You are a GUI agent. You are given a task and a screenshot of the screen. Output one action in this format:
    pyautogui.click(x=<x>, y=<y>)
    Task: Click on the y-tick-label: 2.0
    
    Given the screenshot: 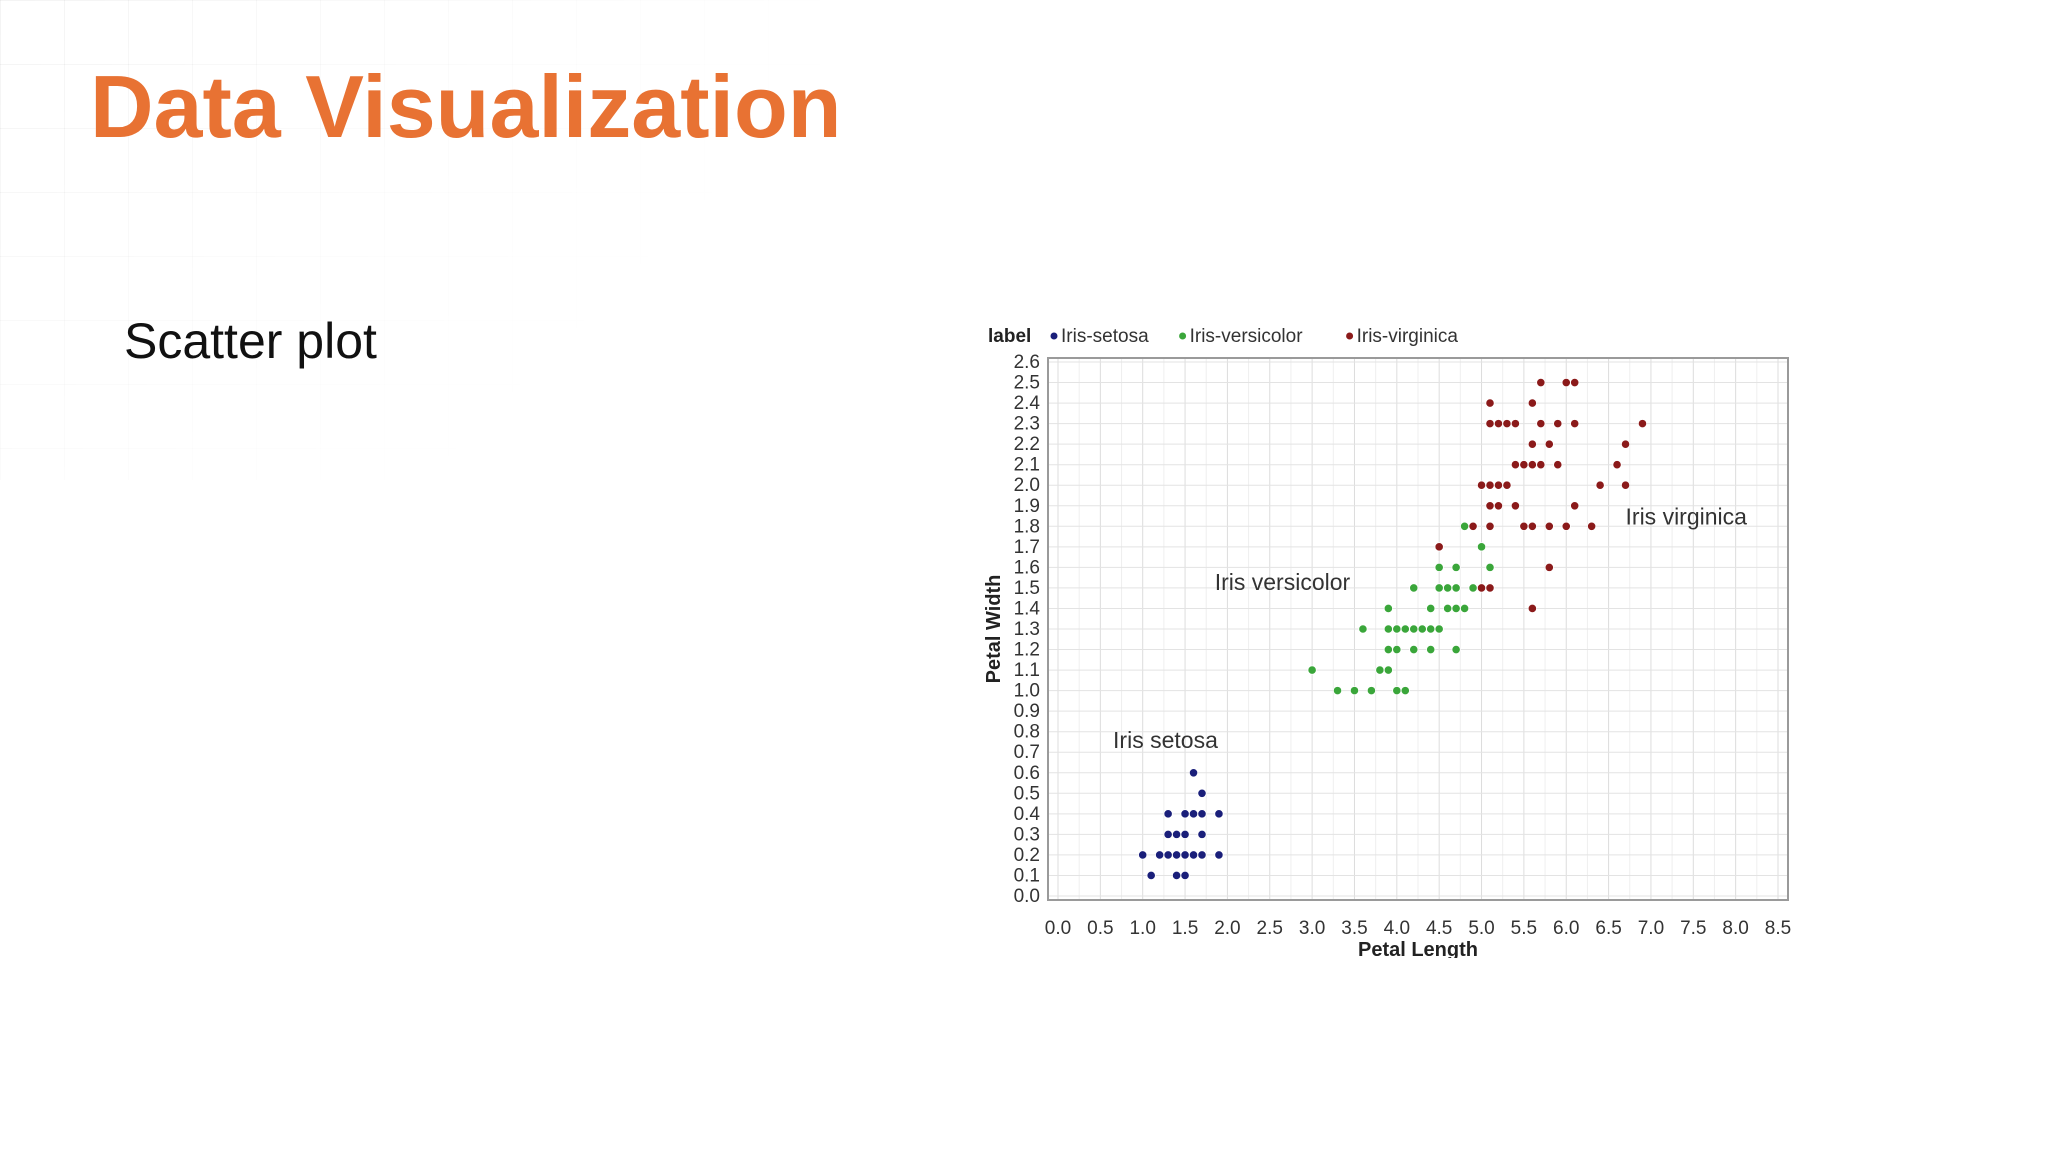 What is the action you would take?
    pyautogui.click(x=1027, y=485)
    